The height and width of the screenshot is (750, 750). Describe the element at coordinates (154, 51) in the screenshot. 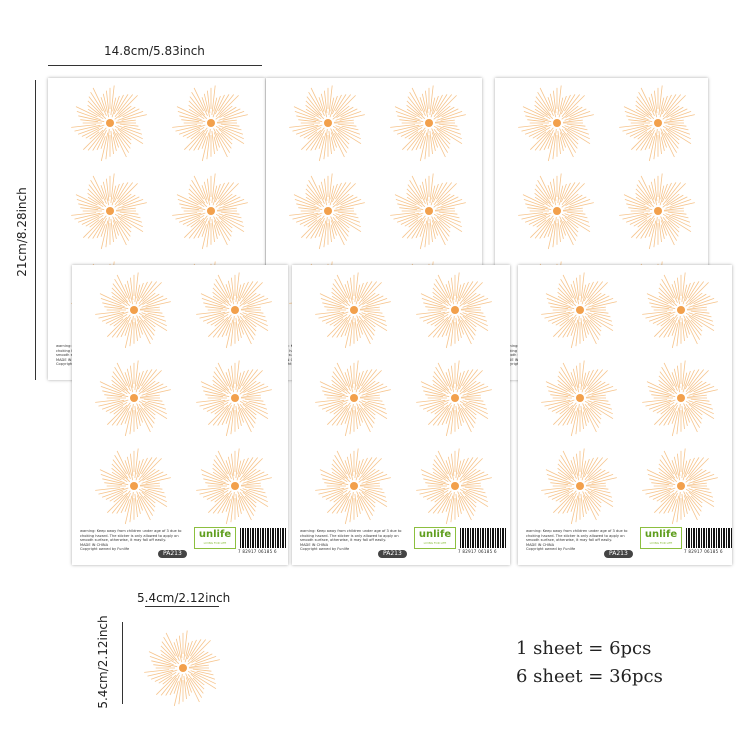

I see `sheet-width-label: 14.8cm/5.83inch` at that location.